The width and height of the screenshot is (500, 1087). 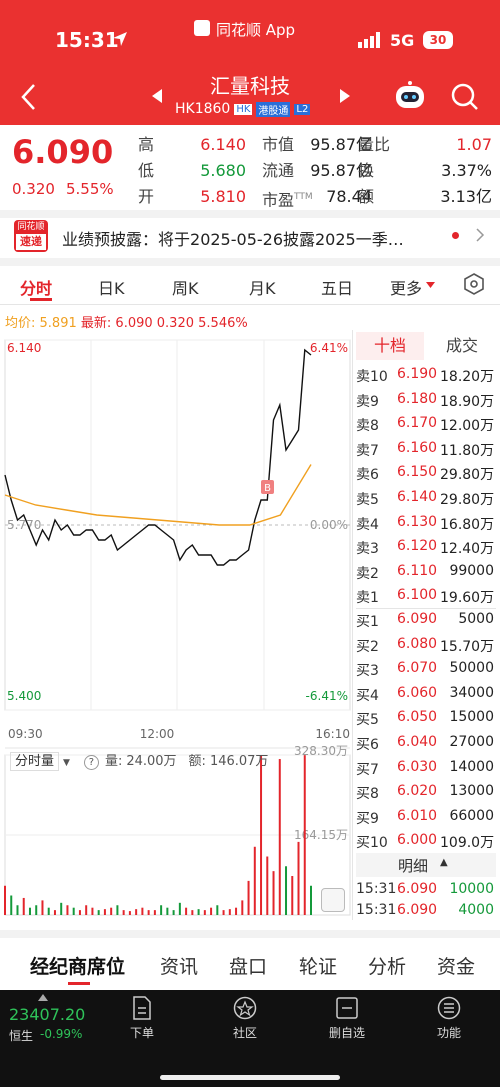 What do you see at coordinates (417, 398) in the screenshot?
I see `book-price: 6.180` at bounding box center [417, 398].